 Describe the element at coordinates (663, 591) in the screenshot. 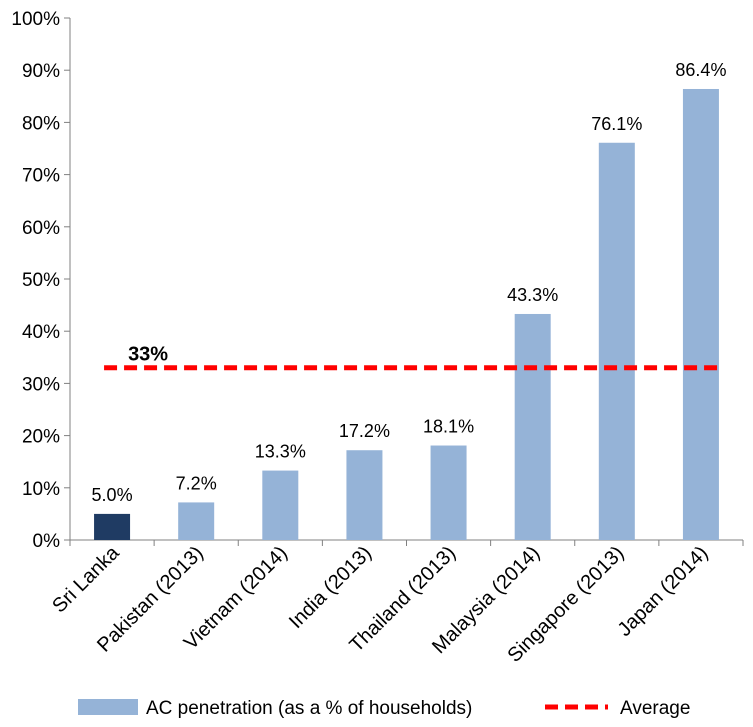

I see `x-category-label: Japan (2014)` at that location.